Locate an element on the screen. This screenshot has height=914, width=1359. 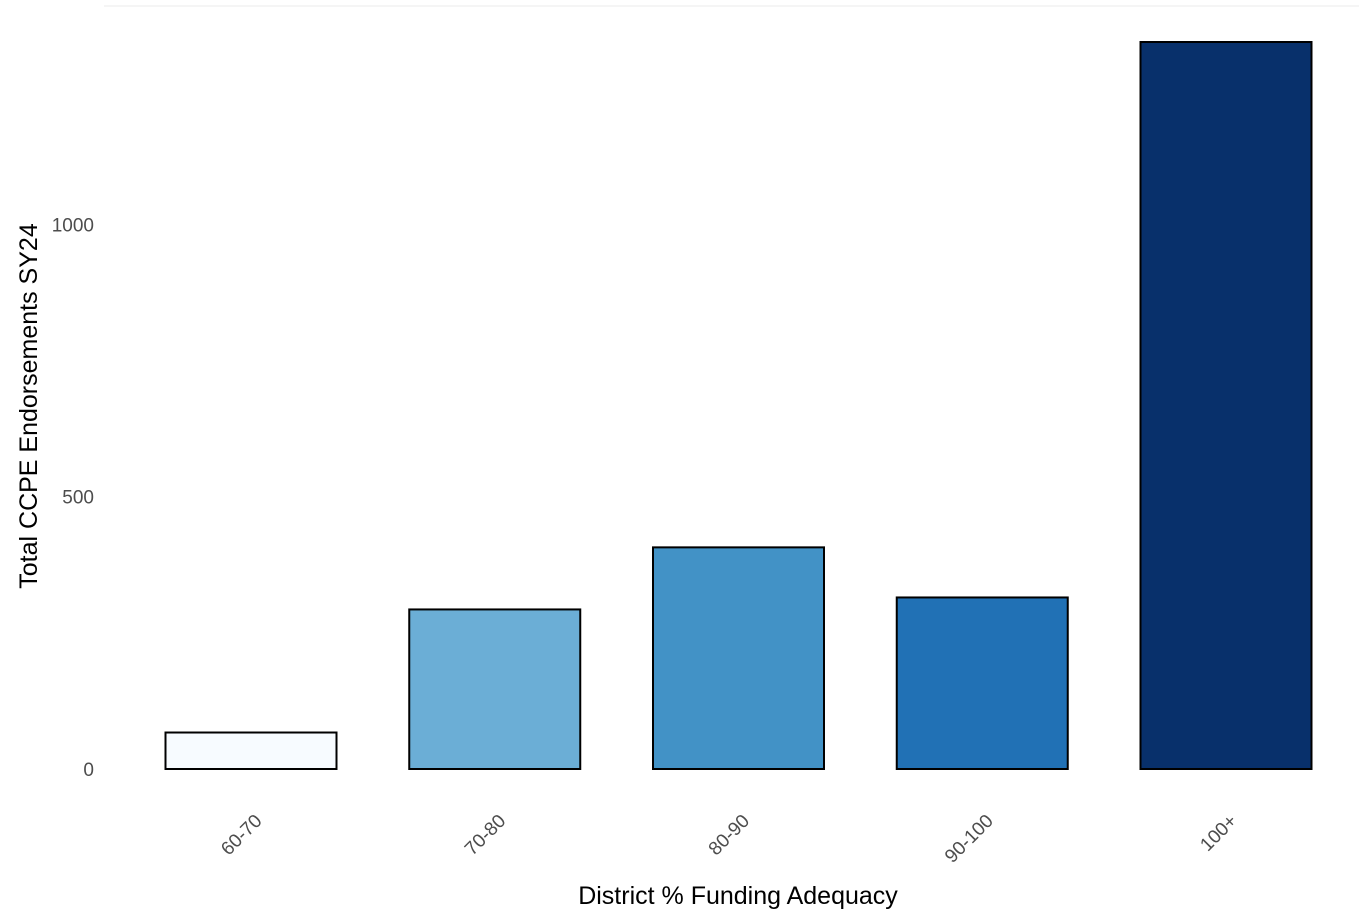
x-tick-label: 100+ is located at coordinates (1218, 833).